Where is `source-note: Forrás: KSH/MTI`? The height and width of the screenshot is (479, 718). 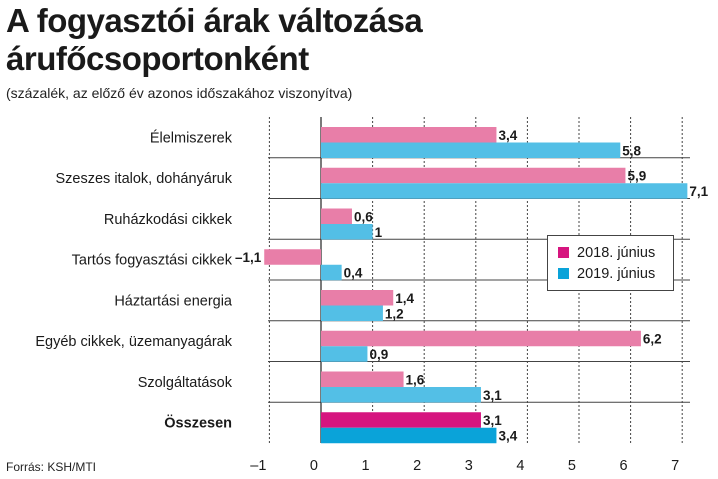
source-note: Forrás: KSH/MTI is located at coordinates (51, 467).